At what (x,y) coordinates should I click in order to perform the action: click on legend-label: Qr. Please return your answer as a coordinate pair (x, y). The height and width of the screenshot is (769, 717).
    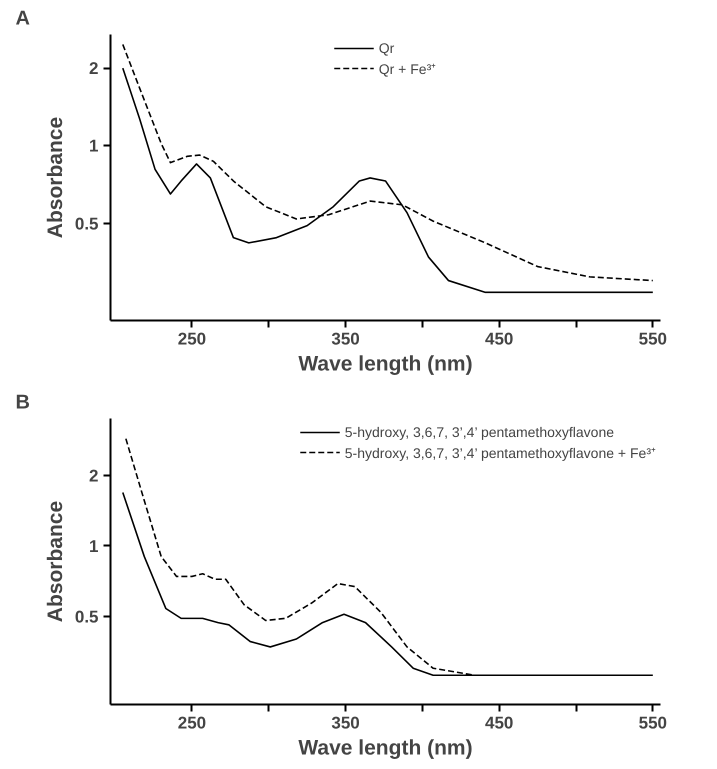
    Looking at the image, I should click on (387, 48).